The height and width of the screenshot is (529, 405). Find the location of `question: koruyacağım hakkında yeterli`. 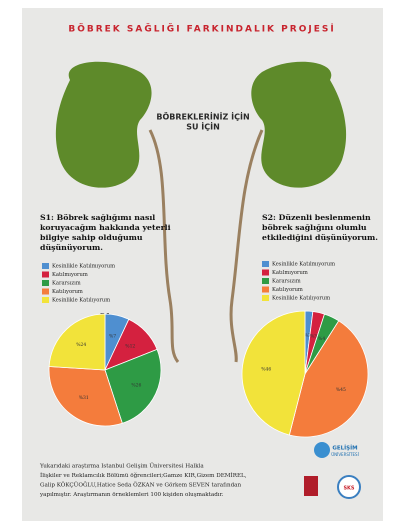

question: koruyacağım hakkında yeterli is located at coordinates (105, 227).